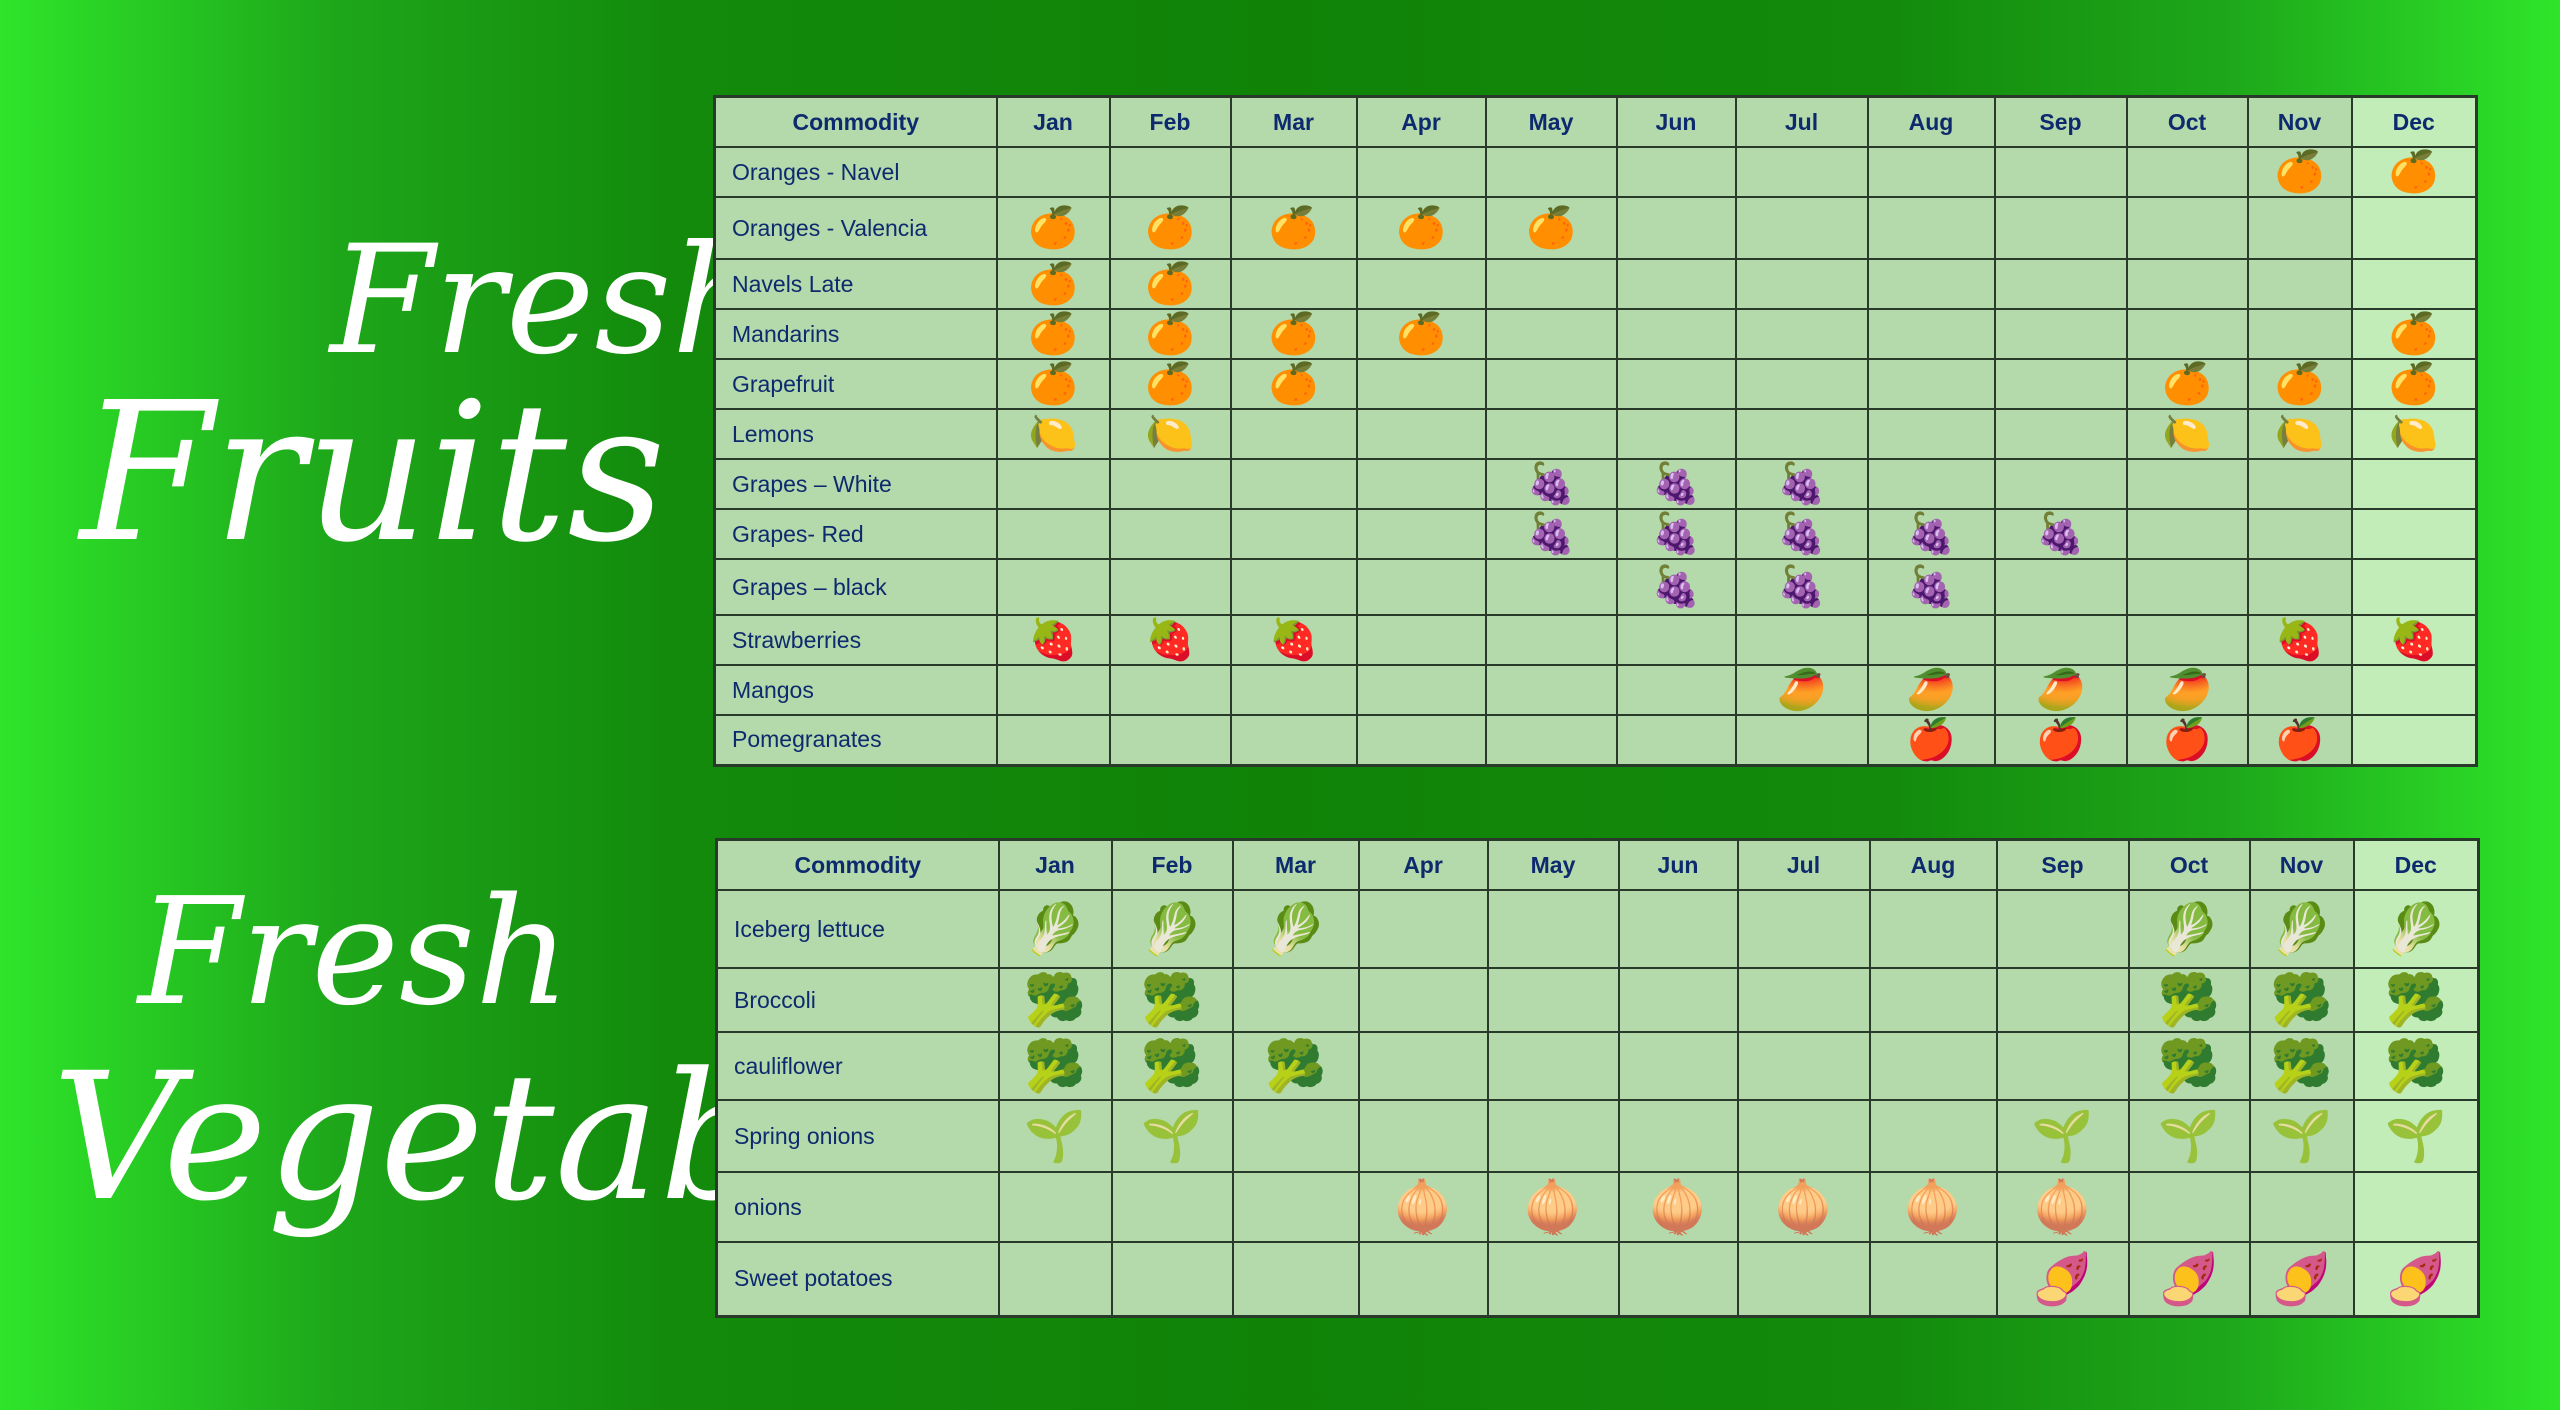 The image size is (2560, 1410). I want to click on table-row: cauliflower 🥦 🥦 🥦 🥦 🥦 🥦, so click(1597, 1066).